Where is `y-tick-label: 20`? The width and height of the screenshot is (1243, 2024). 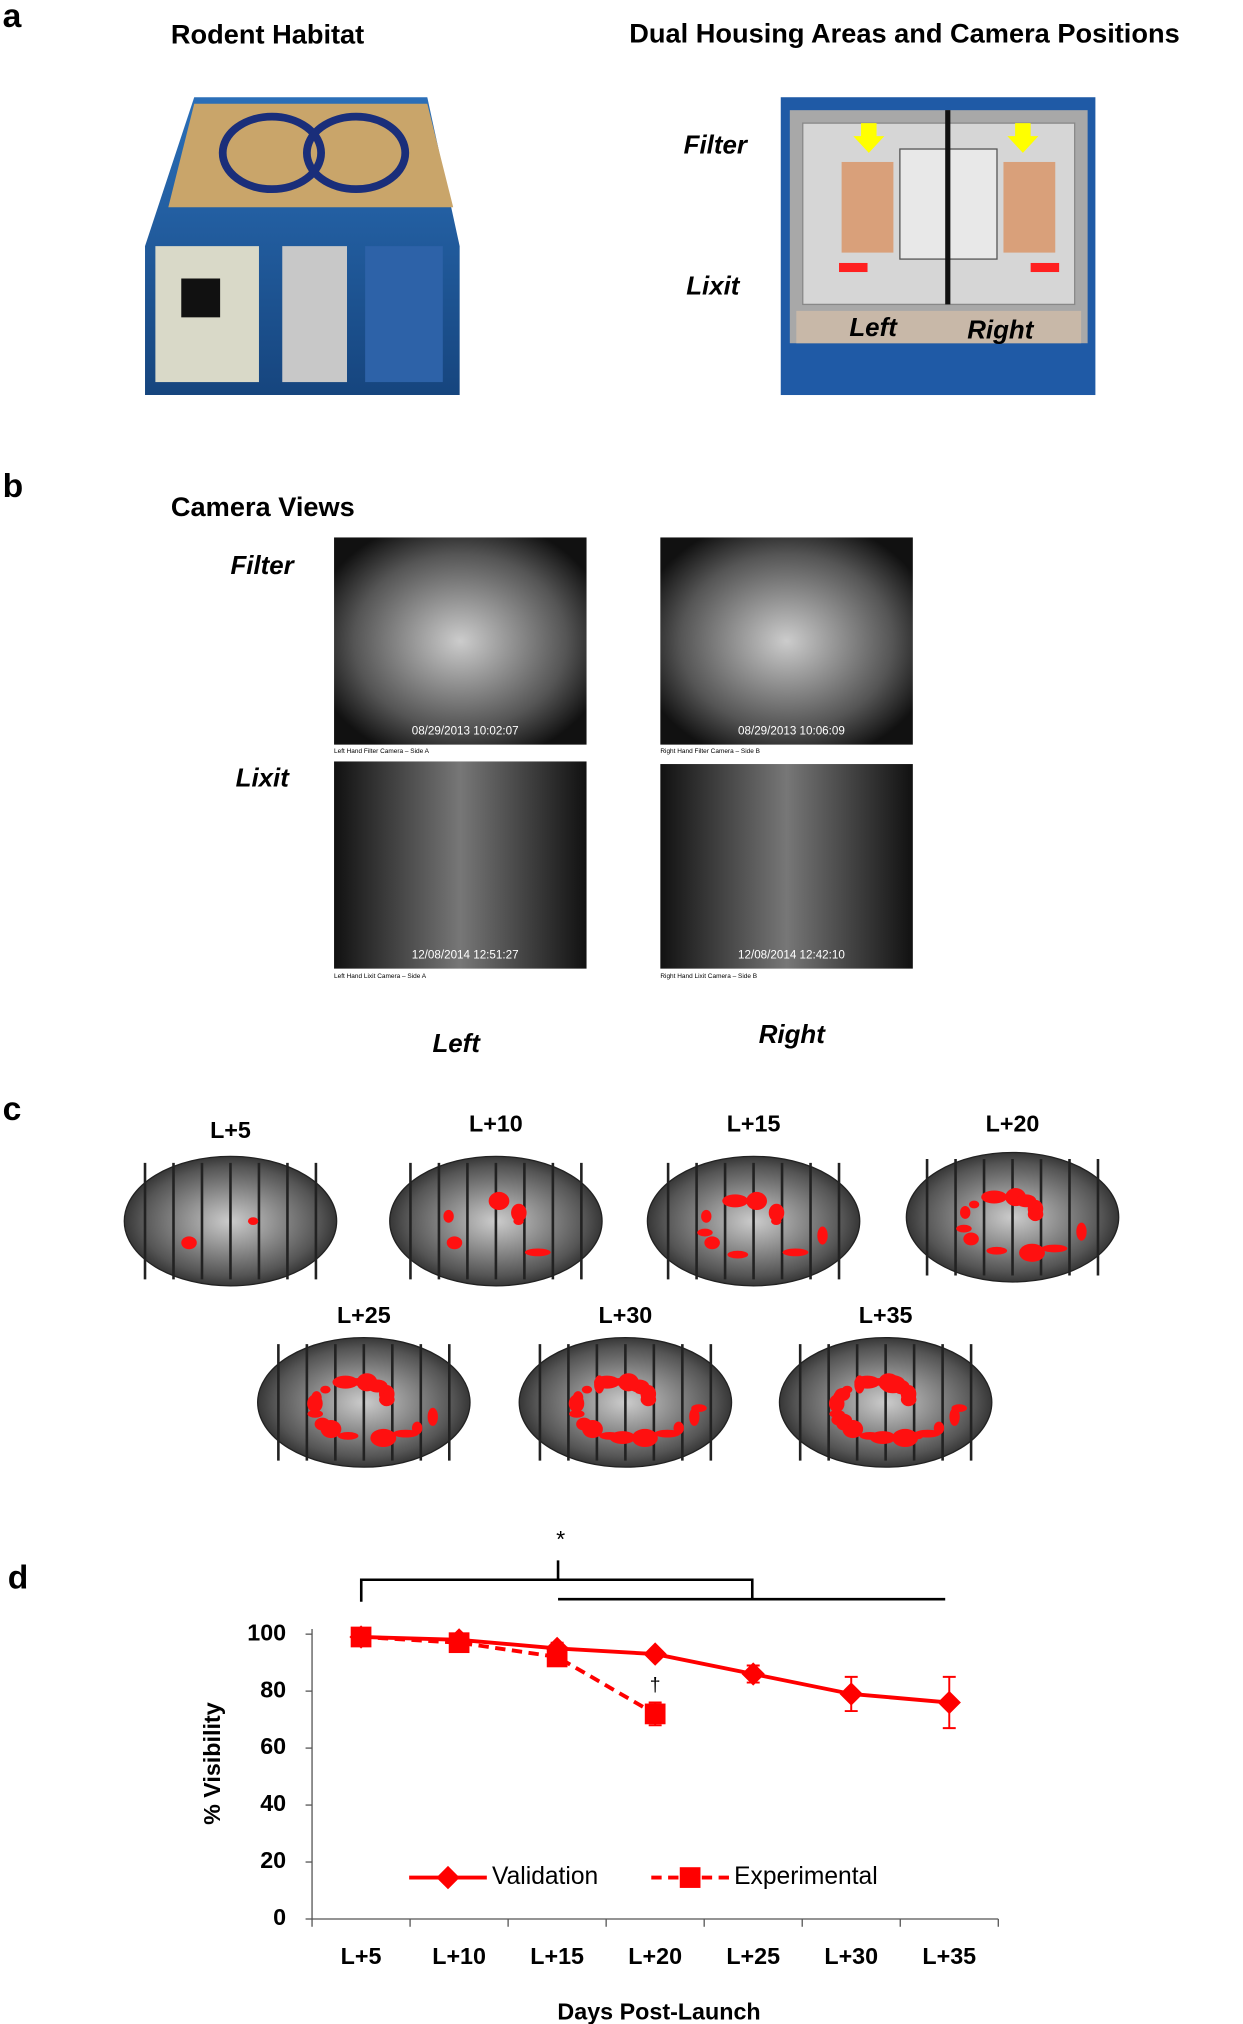 y-tick-label: 20 is located at coordinates (273, 1860).